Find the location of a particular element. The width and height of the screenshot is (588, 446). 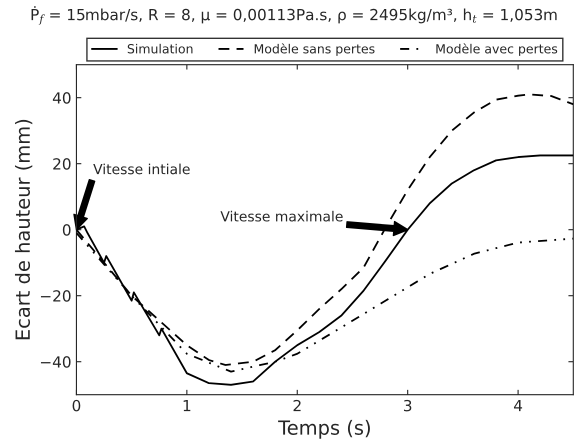

legend-label: Modèle sans pertes is located at coordinates (314, 49).